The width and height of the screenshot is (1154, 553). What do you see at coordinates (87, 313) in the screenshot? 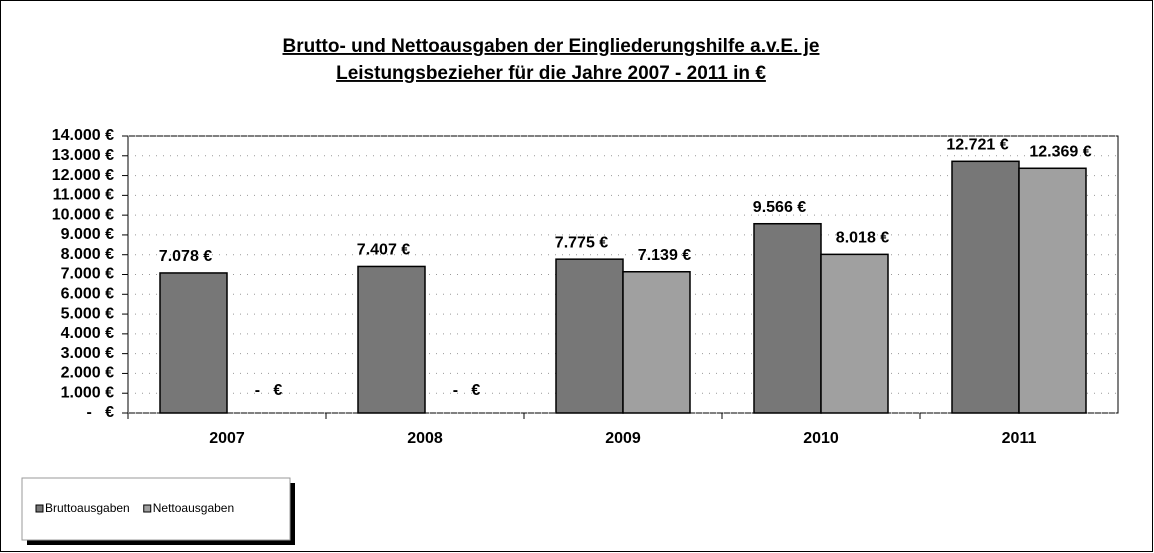
I see `y-tick-label: 5.000 €` at bounding box center [87, 313].